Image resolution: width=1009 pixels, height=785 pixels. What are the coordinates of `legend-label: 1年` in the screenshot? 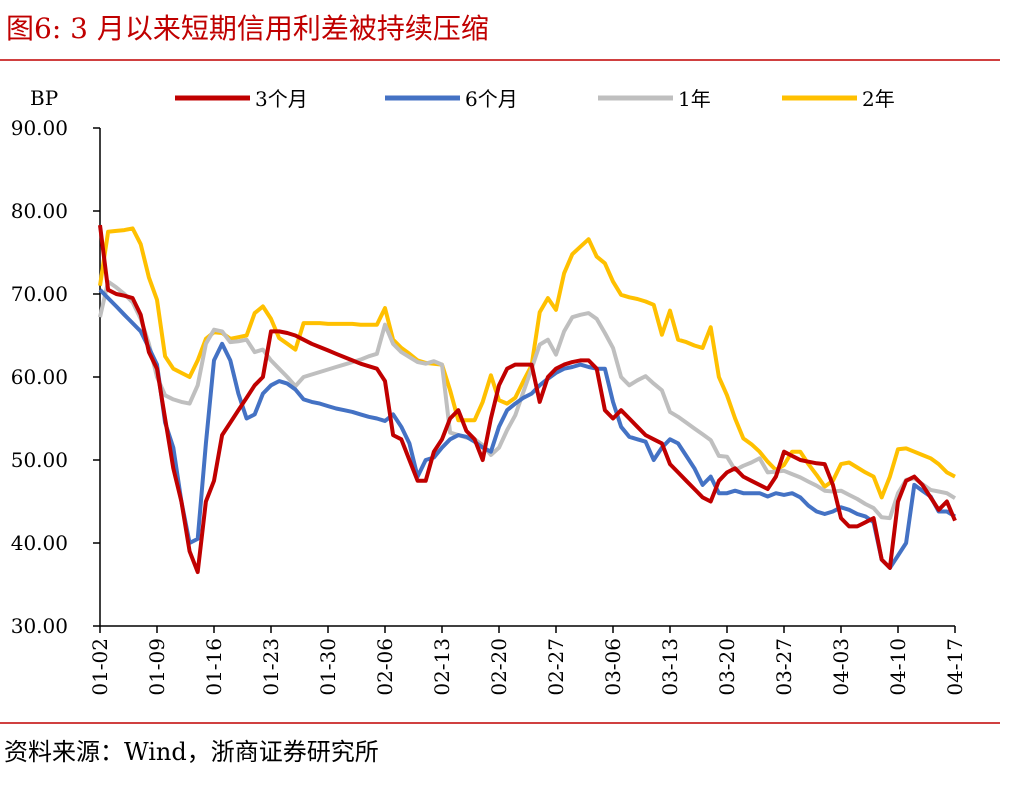 It's located at (694, 99).